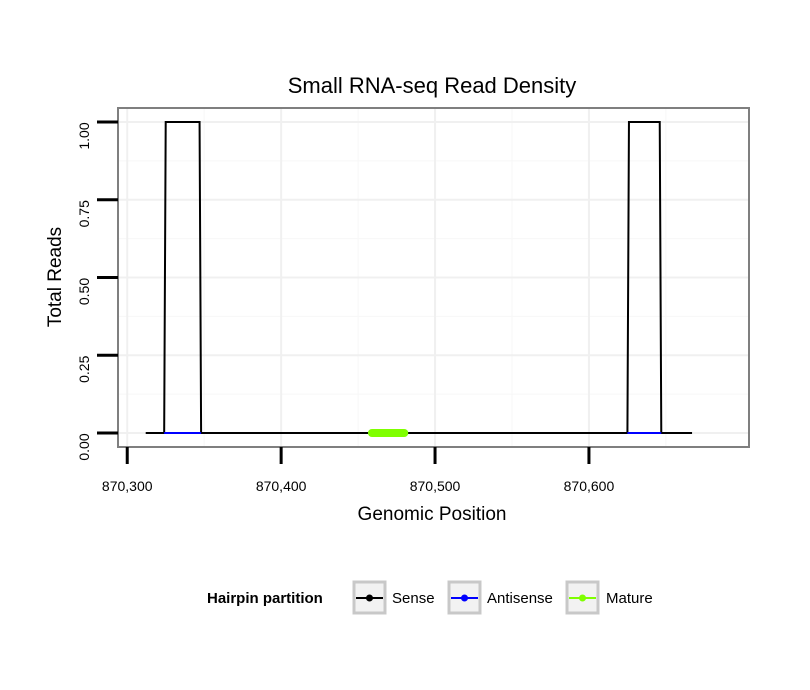 The width and height of the screenshot is (810, 690). I want to click on y-axis: 0.00 0.25 0.50 0.75 1.00, so click(97, 290).